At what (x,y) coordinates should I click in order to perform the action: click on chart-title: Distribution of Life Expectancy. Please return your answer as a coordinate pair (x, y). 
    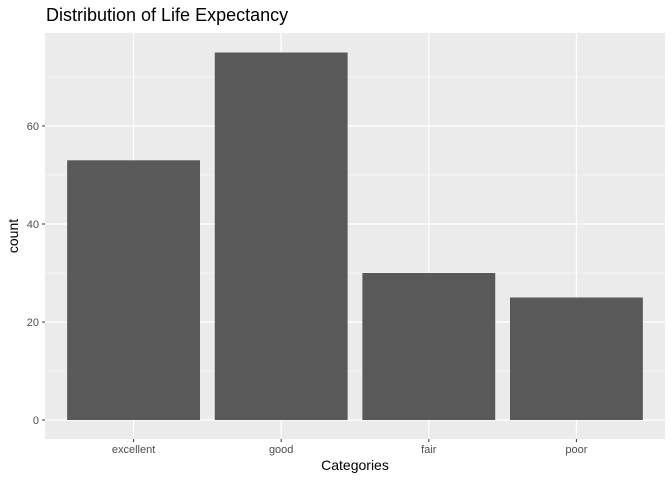
    Looking at the image, I should click on (167, 15).